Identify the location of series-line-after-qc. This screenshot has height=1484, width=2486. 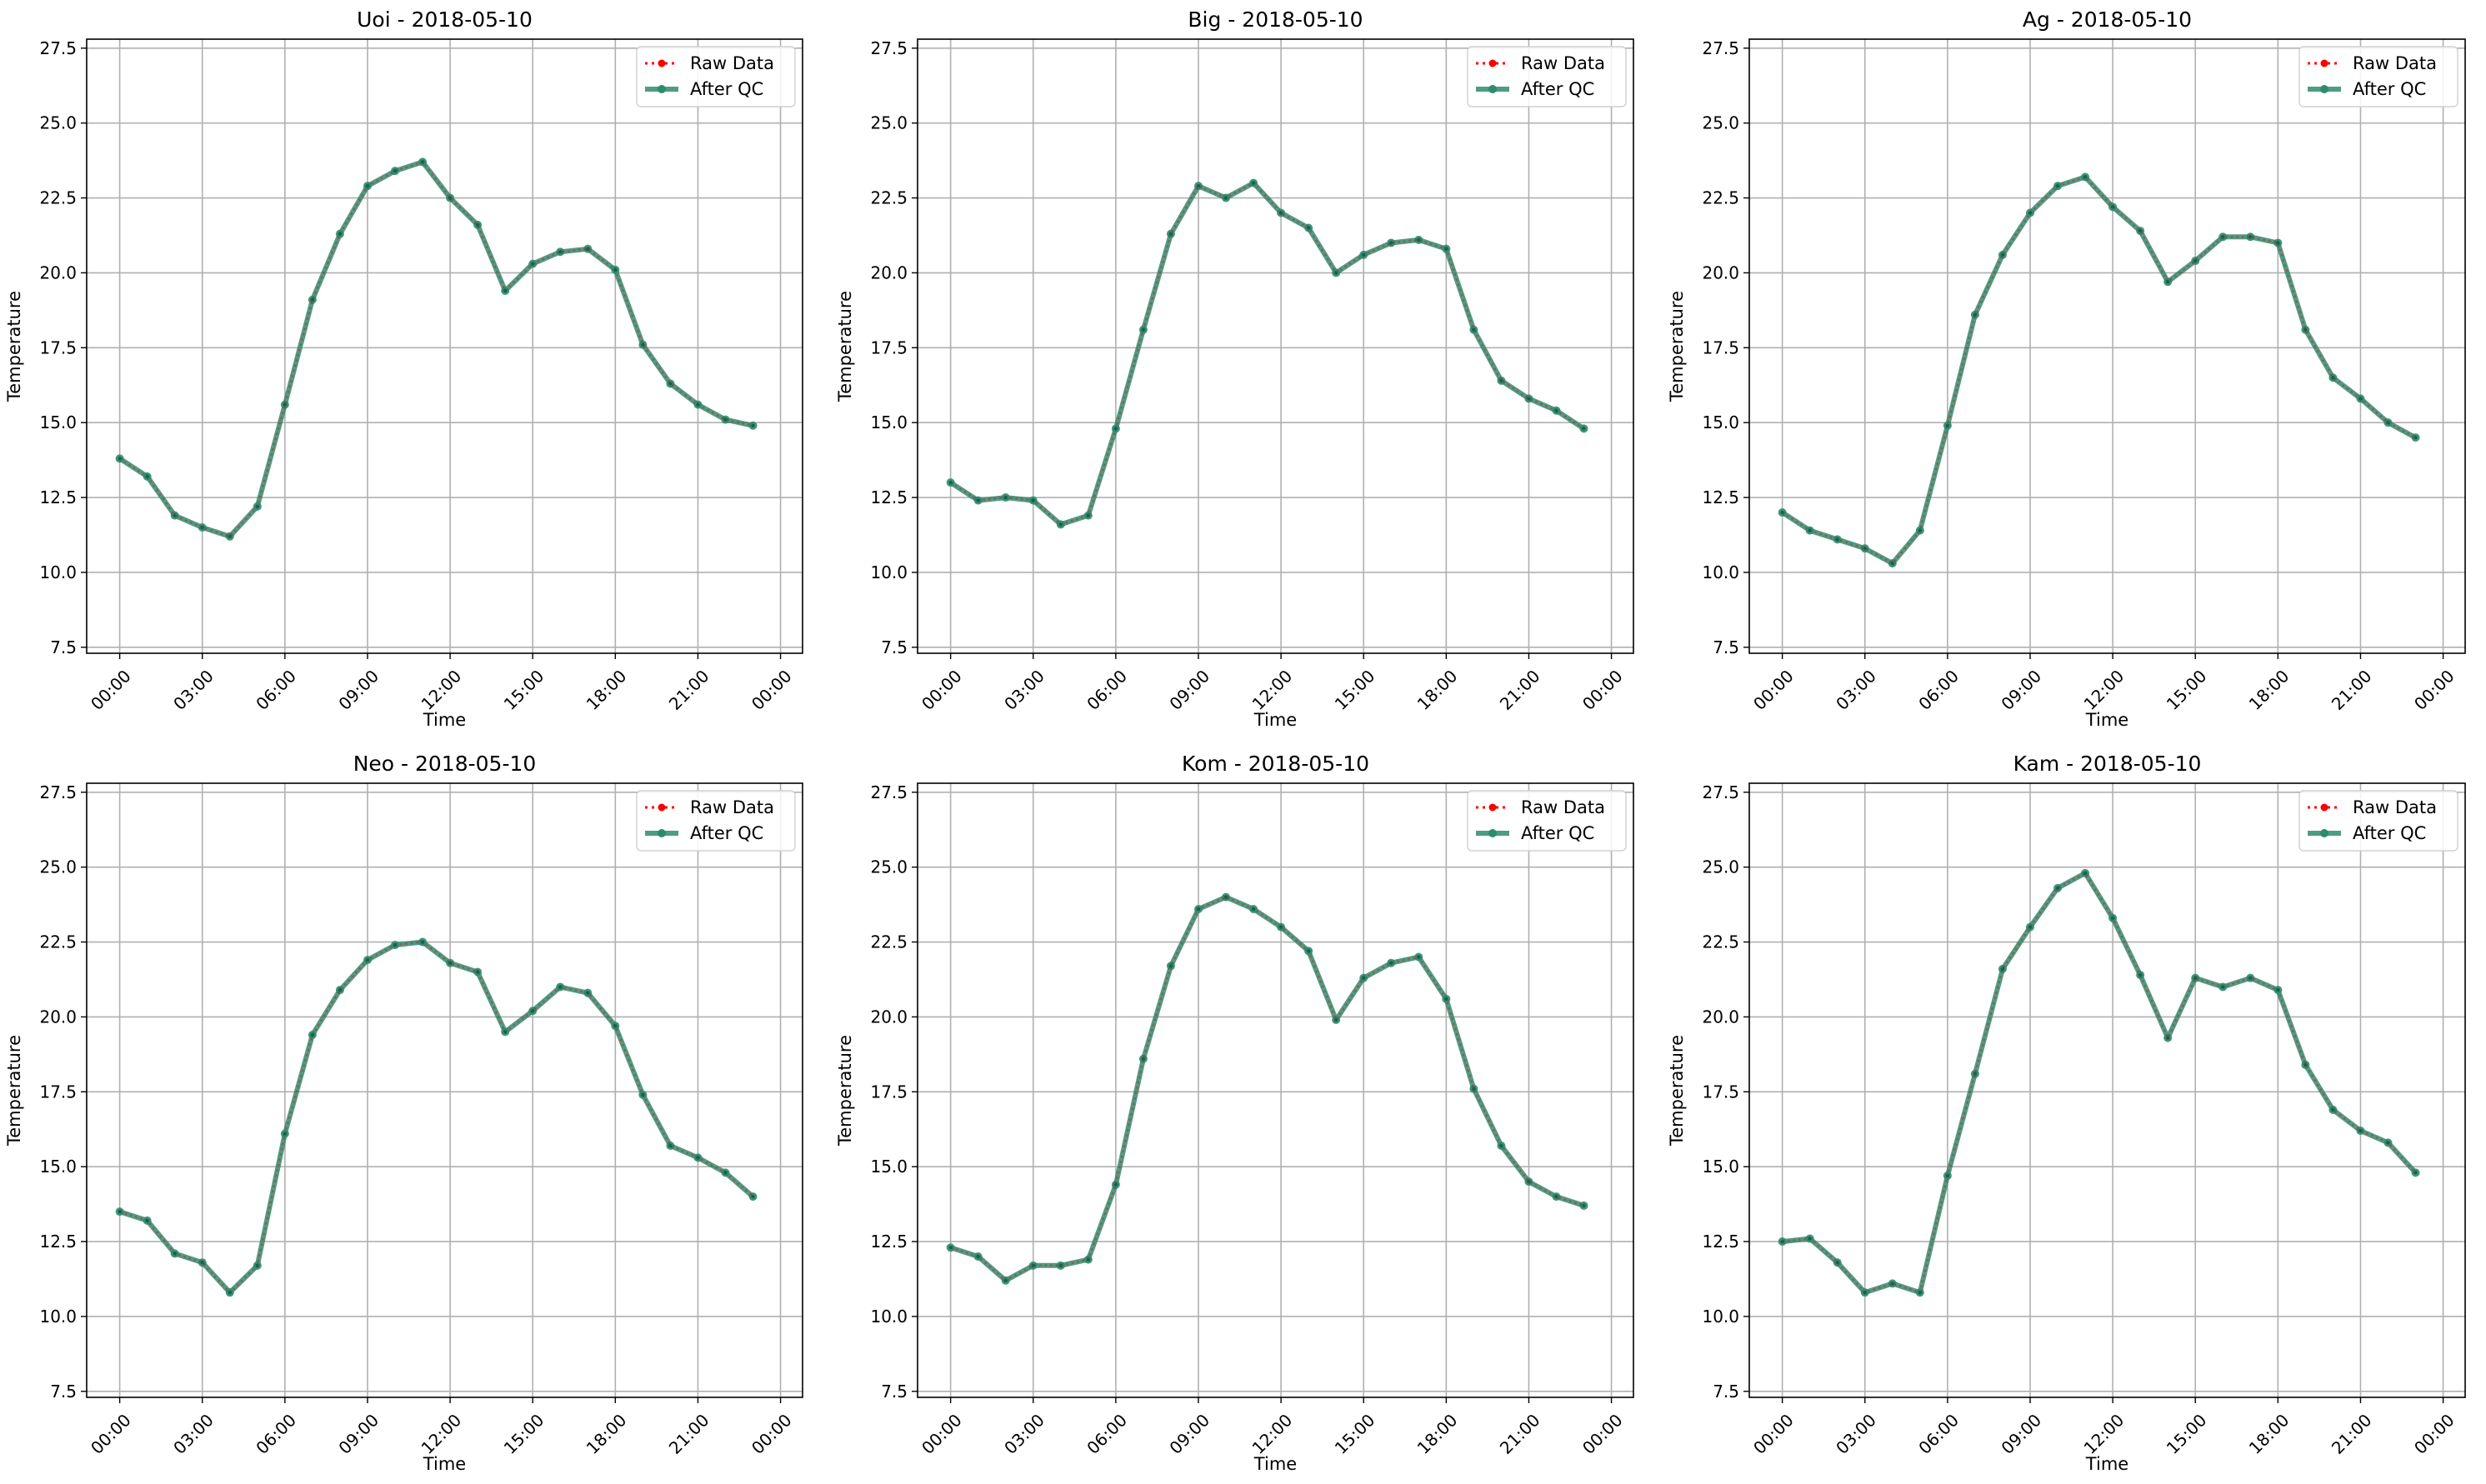
(2098, 371).